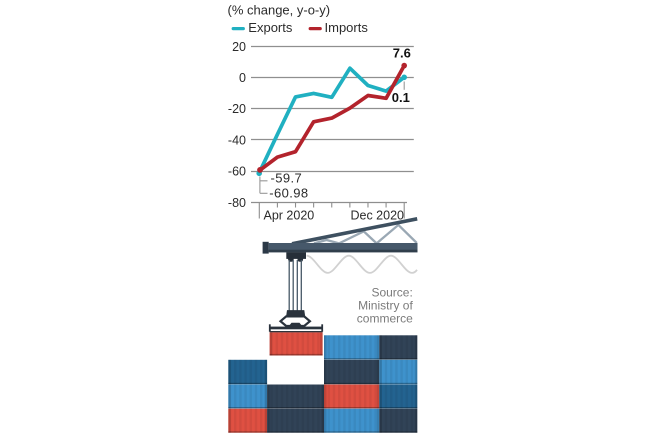 The width and height of the screenshot is (660, 440). I want to click on svg-text: 7.6, so click(402, 53).